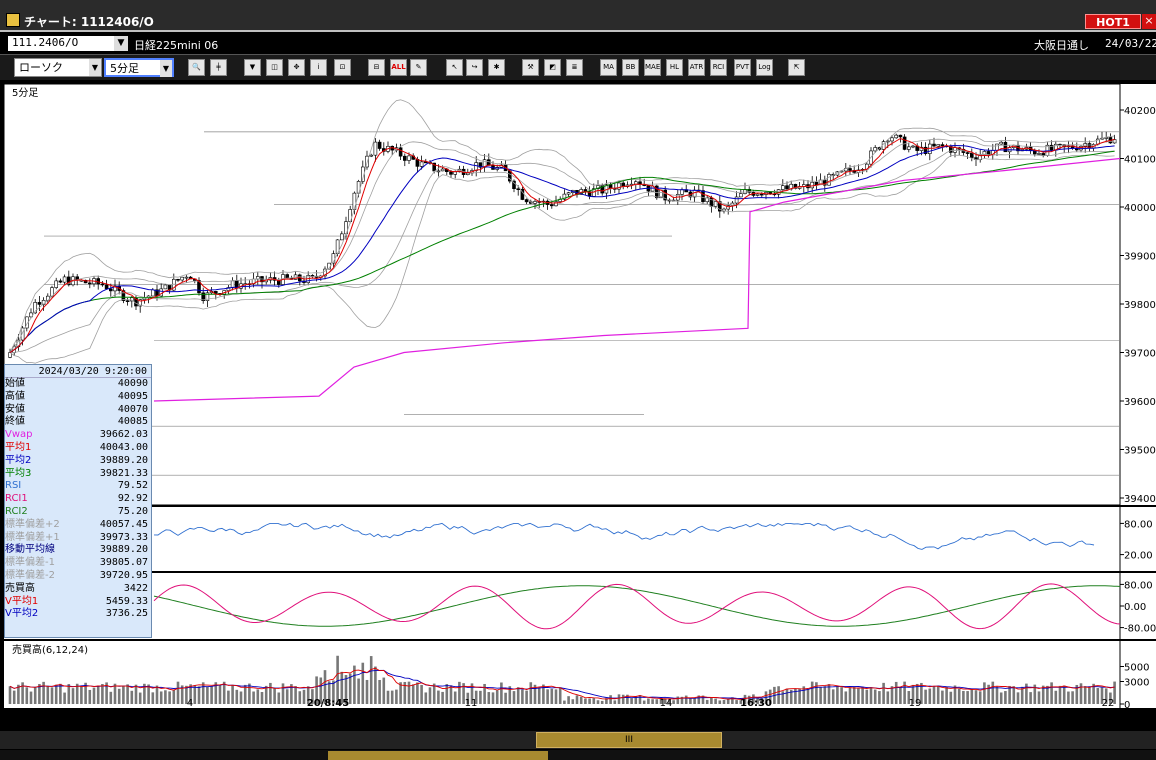 The width and height of the screenshot is (1156, 760). What do you see at coordinates (132, 486) in the screenshot?
I see `info-value: 79.52` at bounding box center [132, 486].